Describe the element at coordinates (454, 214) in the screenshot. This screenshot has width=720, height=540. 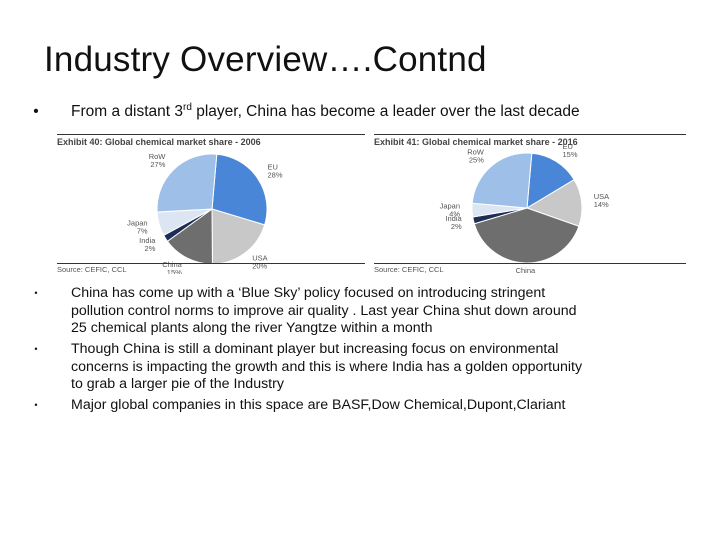
I see `slice-value: 4%` at that location.